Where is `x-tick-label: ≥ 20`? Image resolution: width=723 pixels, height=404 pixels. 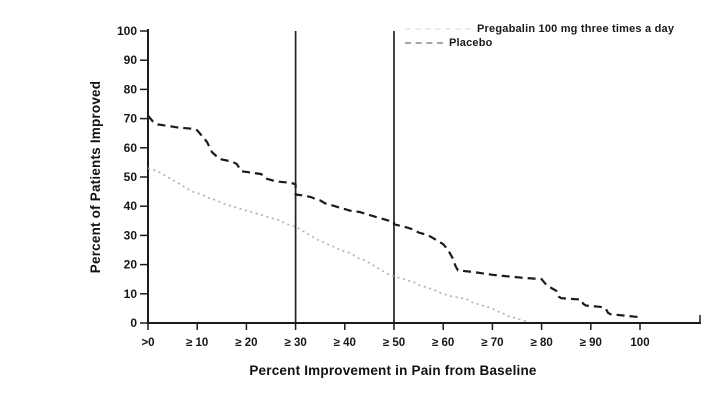
x-tick-label: ≥ 20 is located at coordinates (246, 343).